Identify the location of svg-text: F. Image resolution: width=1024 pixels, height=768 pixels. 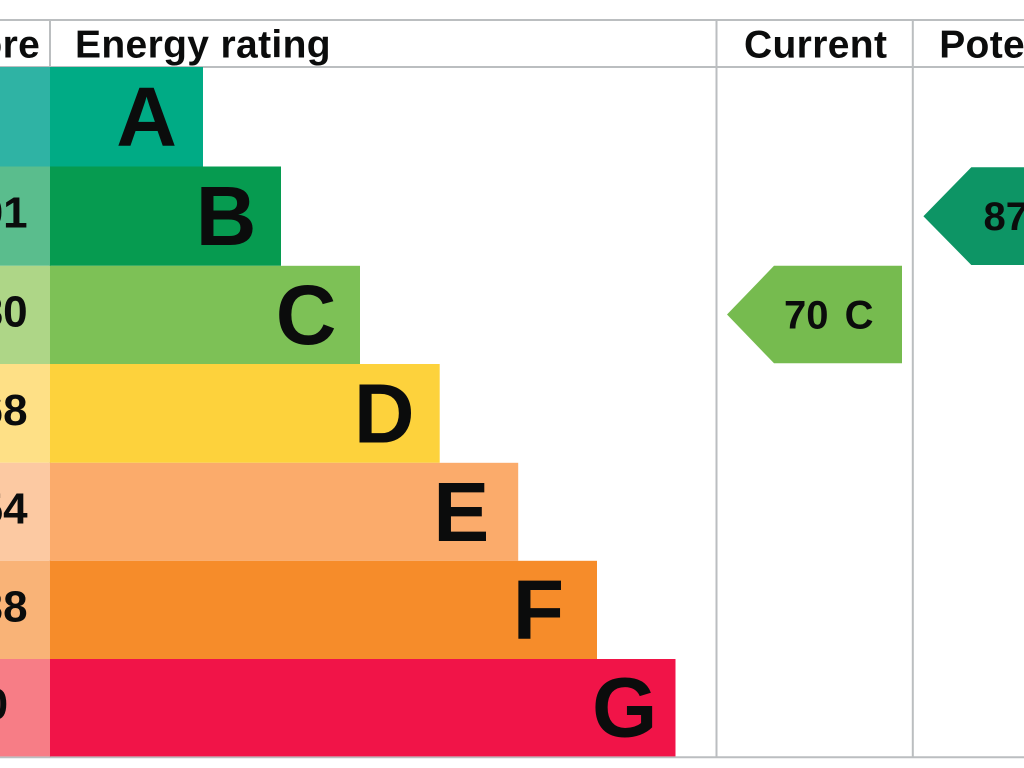
(538, 610).